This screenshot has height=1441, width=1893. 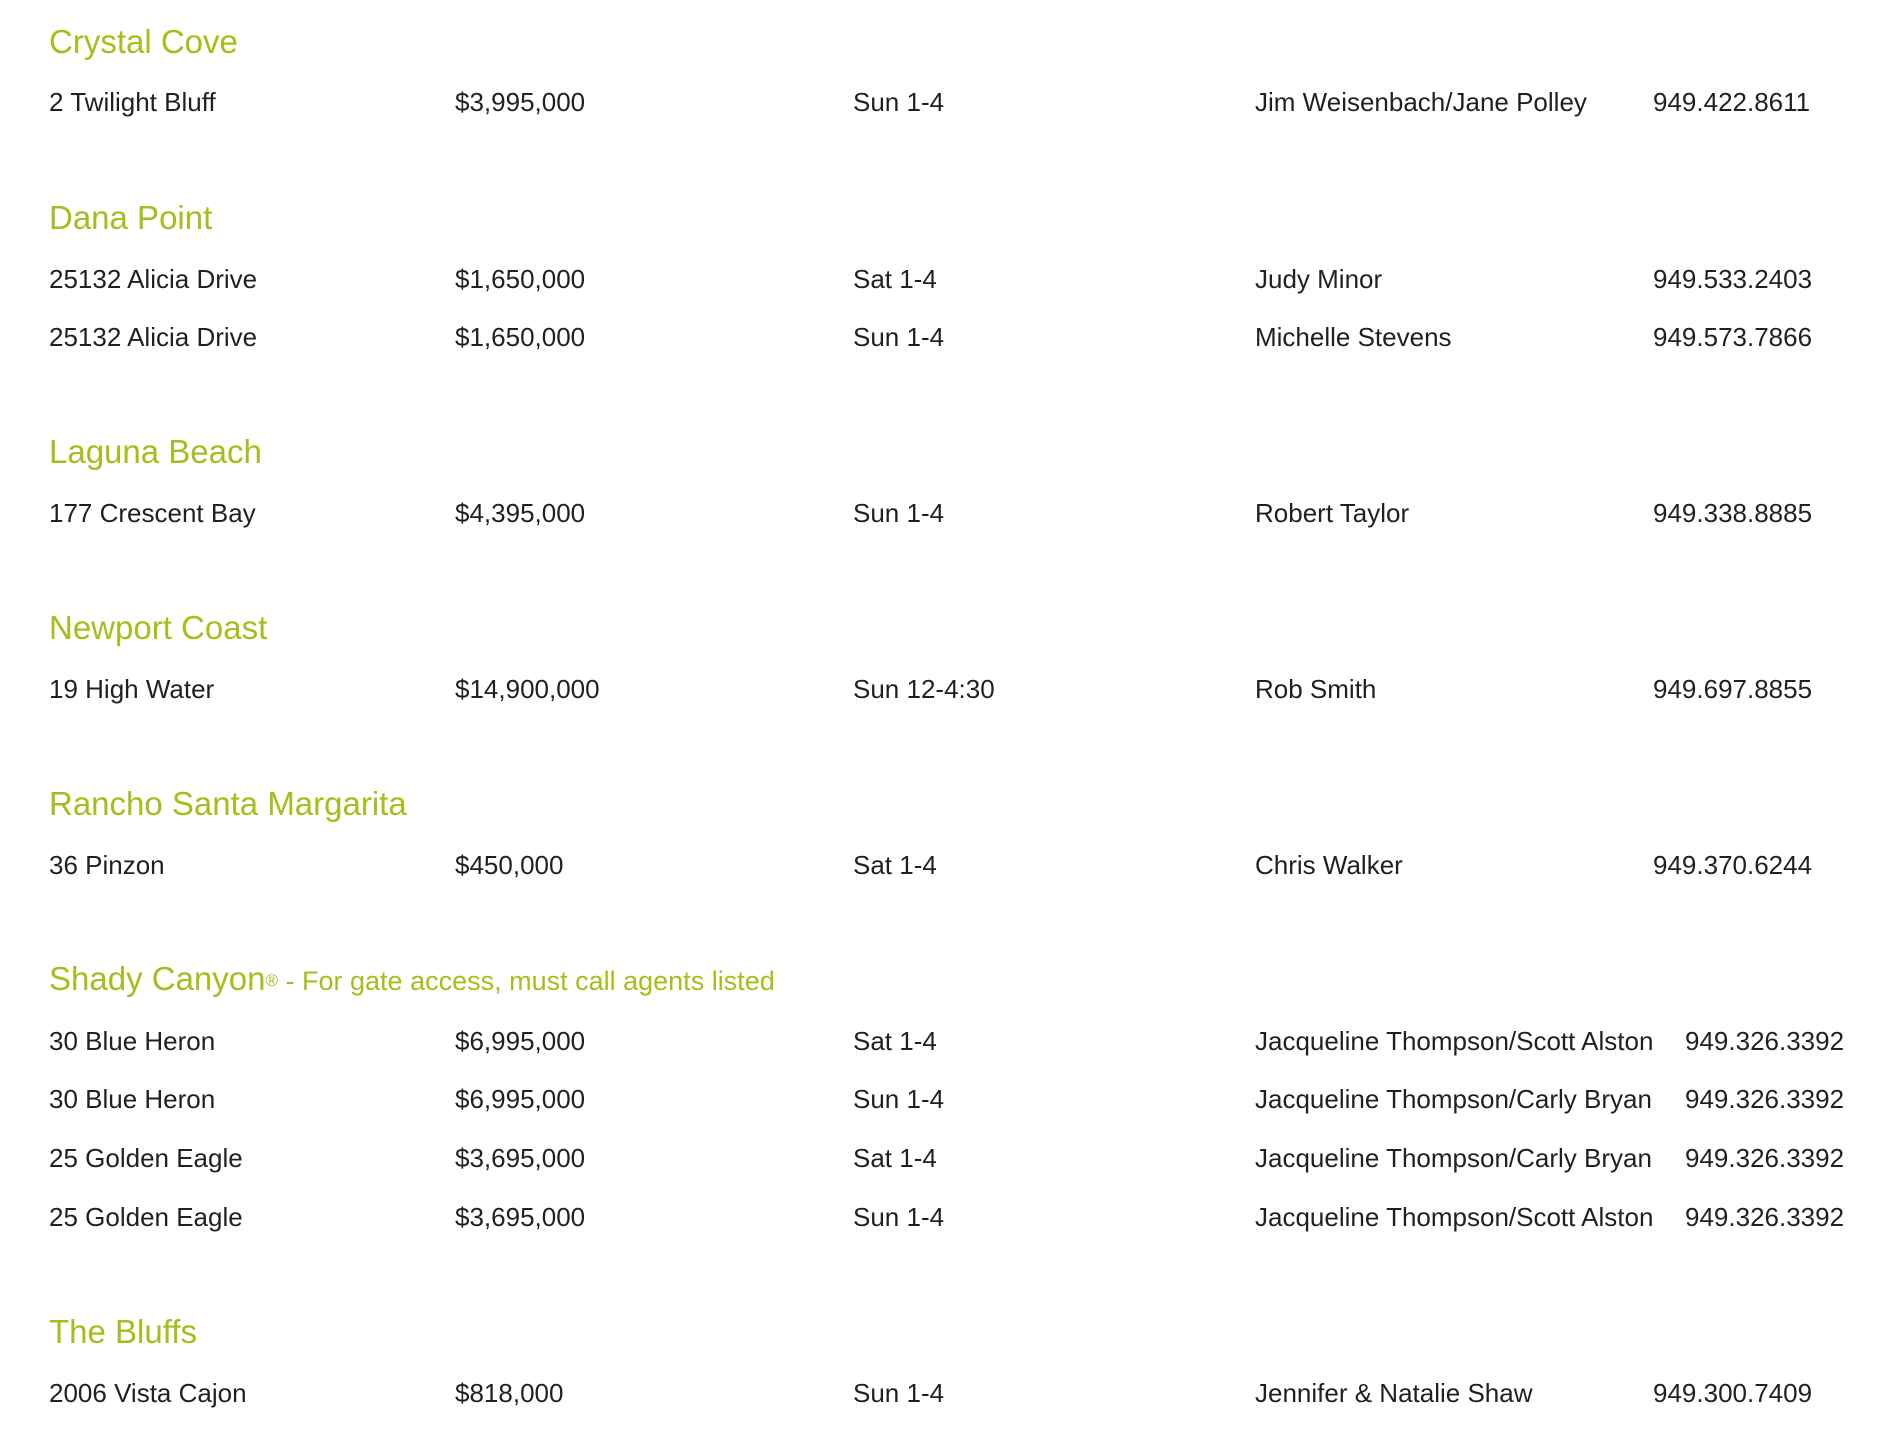 What do you see at coordinates (148, 1393) in the screenshot?
I see `listing-address: 2006 Vista Cajon` at bounding box center [148, 1393].